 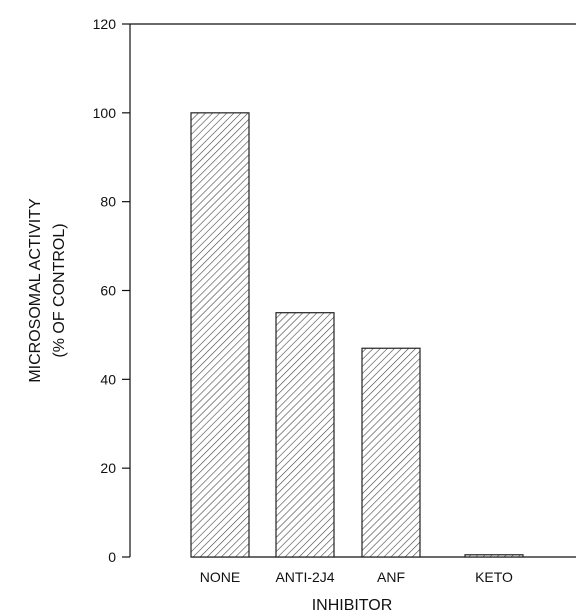 I want to click on bar-anti-2j4, so click(x=305, y=435).